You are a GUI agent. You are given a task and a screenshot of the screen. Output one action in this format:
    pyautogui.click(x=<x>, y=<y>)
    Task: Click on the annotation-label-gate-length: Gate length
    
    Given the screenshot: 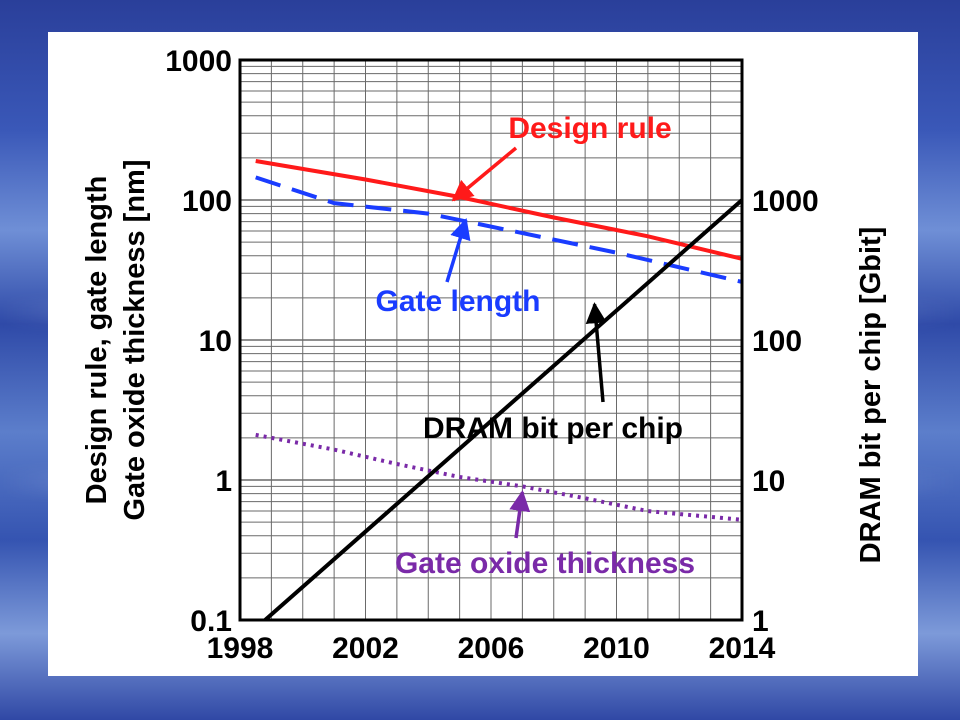 What is the action you would take?
    pyautogui.click(x=457, y=301)
    